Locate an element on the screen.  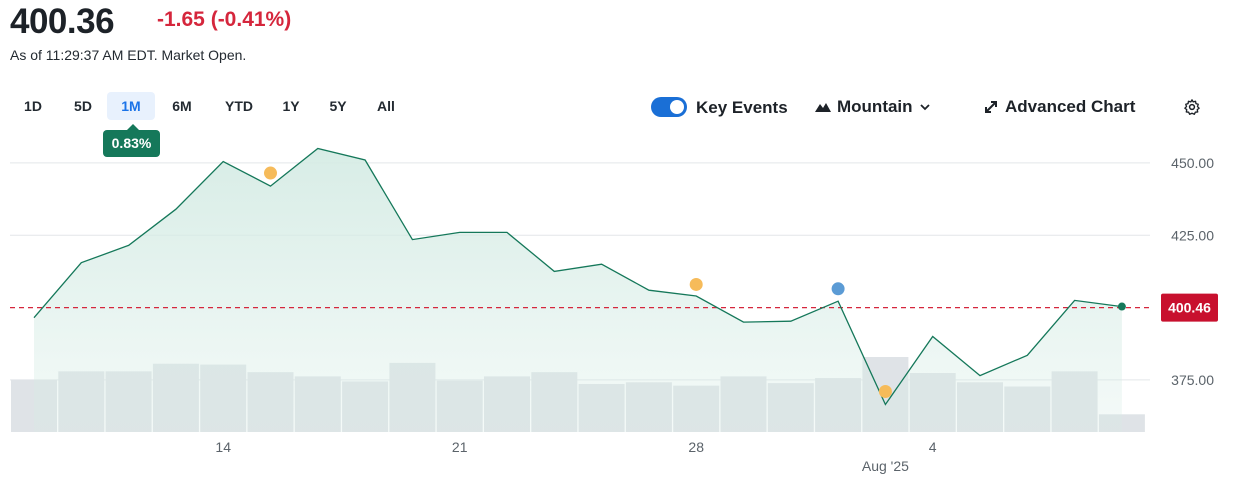
chart-type-label: Mountain is located at coordinates (875, 106).